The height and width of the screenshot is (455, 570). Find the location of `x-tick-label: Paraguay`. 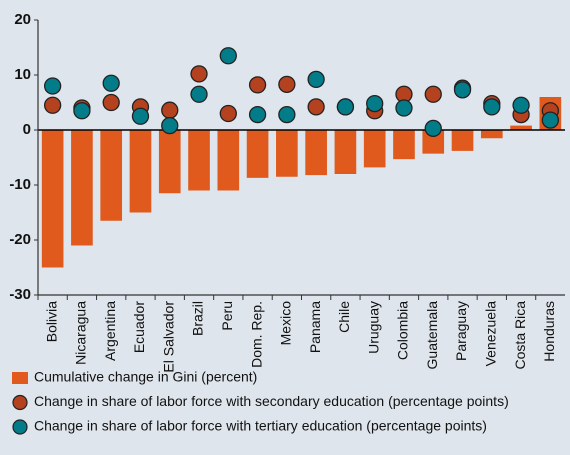

x-tick-label: Paraguay is located at coordinates (461, 331).